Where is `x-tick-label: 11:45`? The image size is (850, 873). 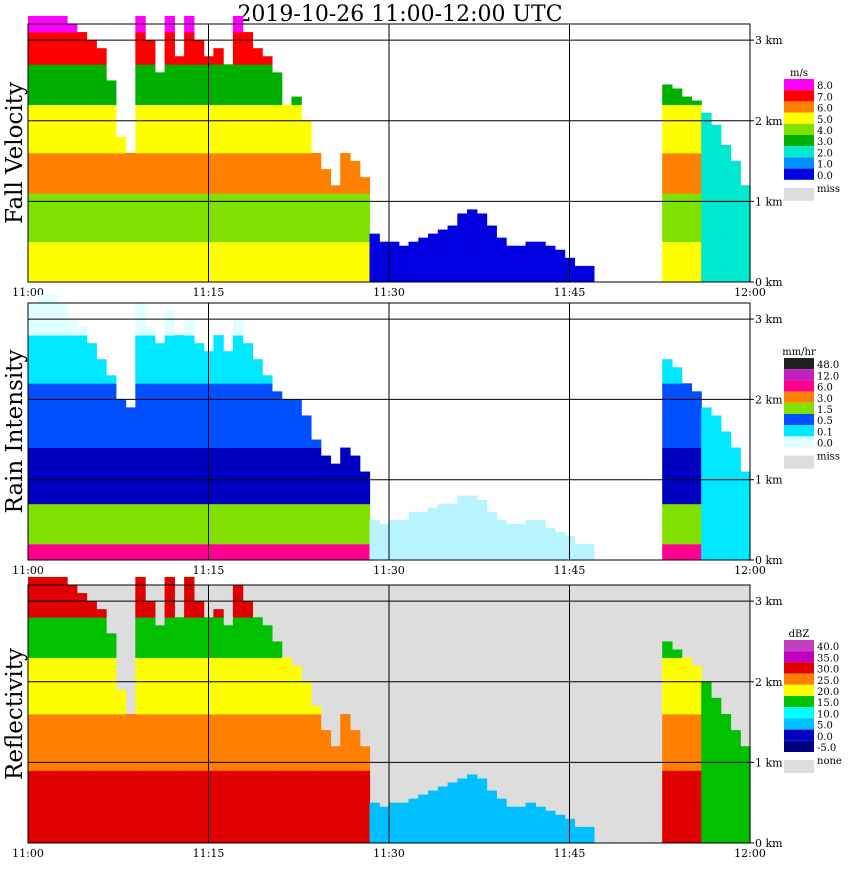 x-tick-label: 11:45 is located at coordinates (570, 853).